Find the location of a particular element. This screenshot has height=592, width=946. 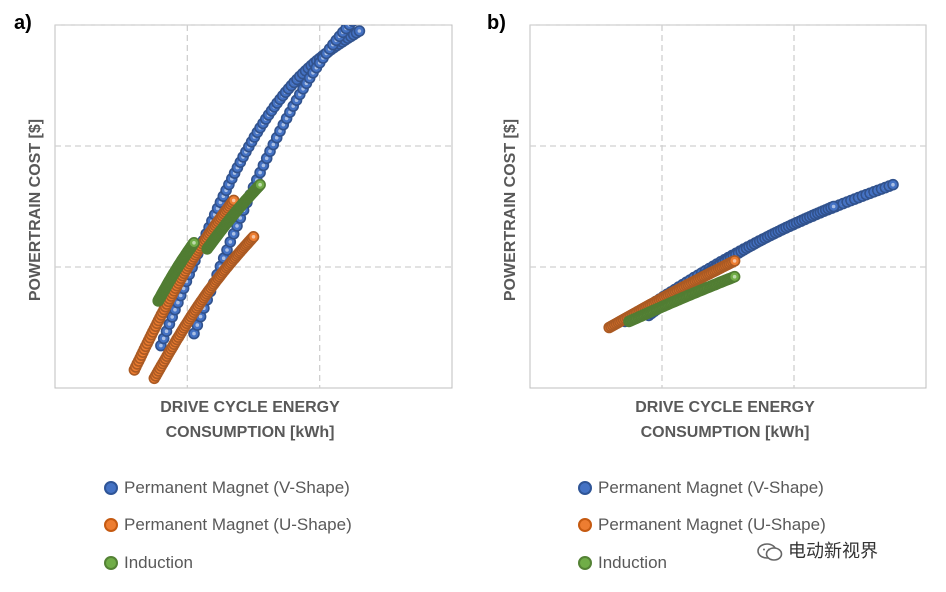

watermark: 电动新视界 is located at coordinates (817, 550).